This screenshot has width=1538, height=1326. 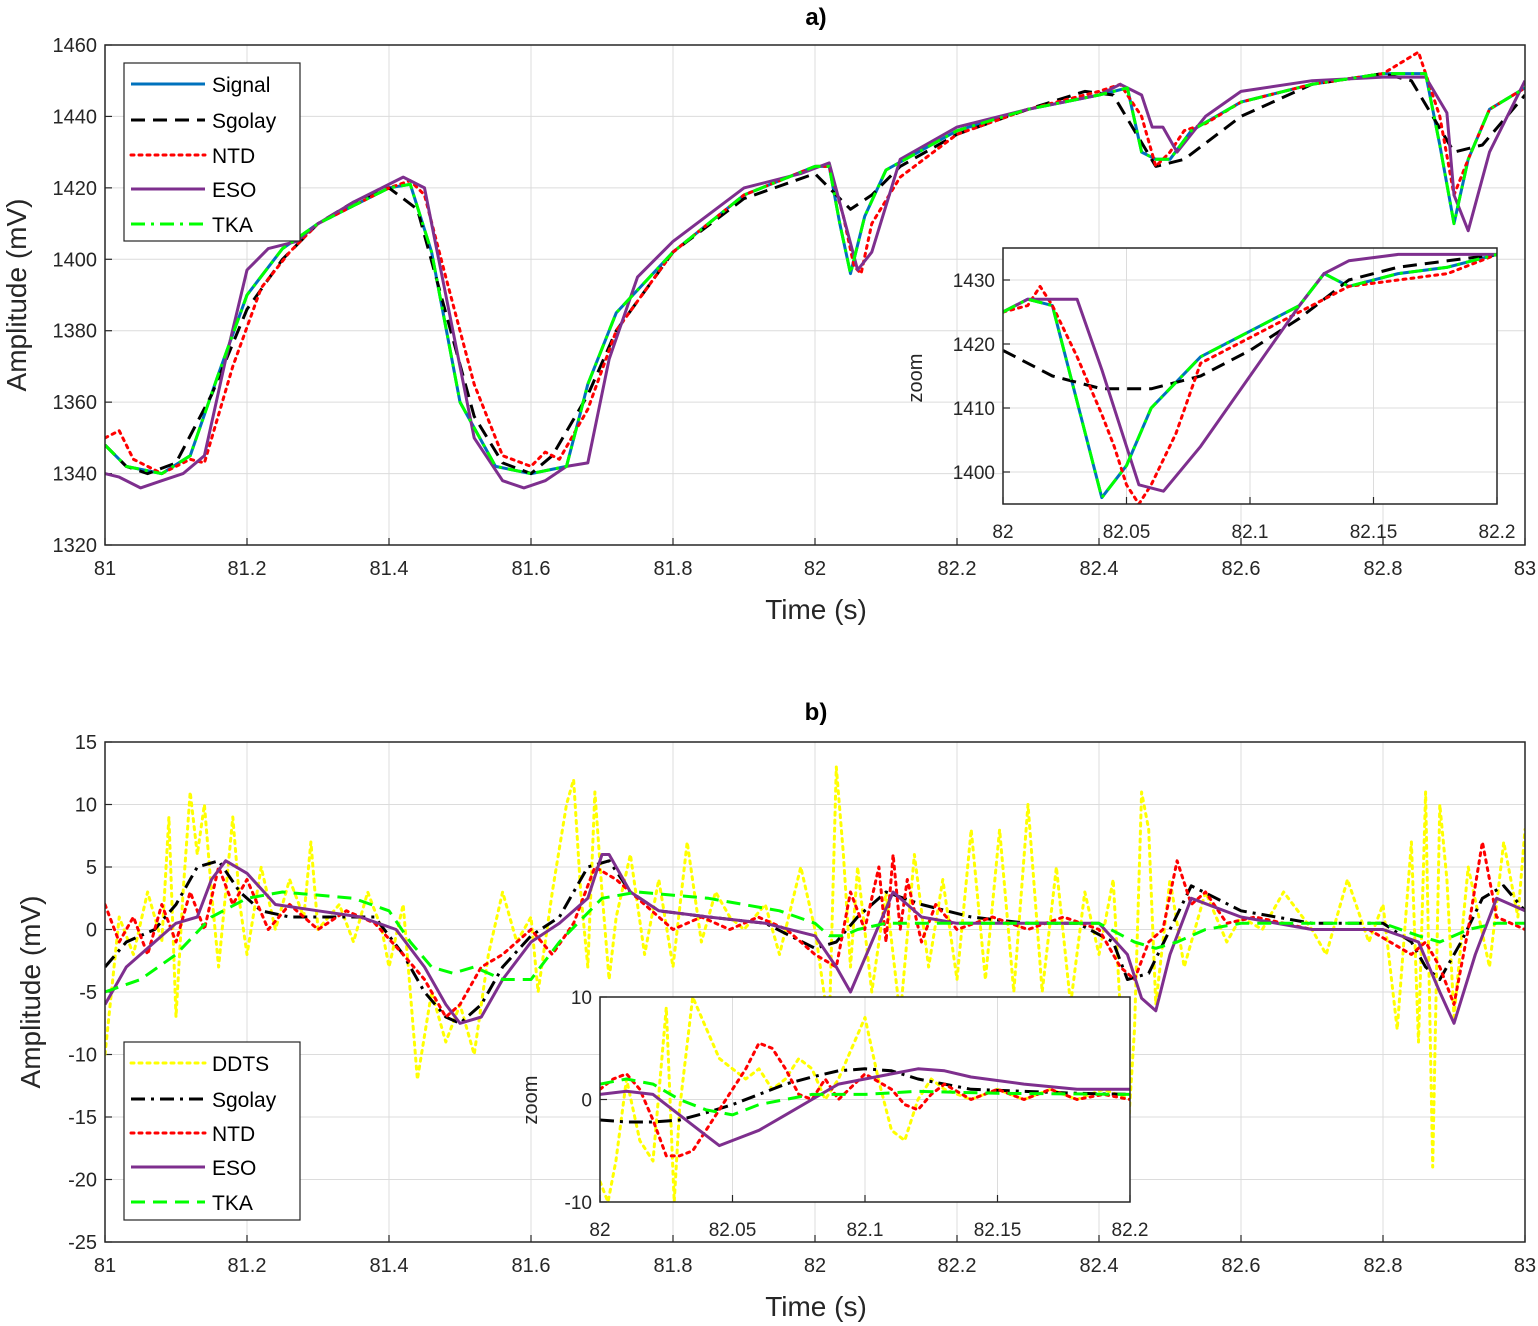 What do you see at coordinates (1374, 532) in the screenshot?
I see `panel-a-inset-x-tick-label: 82.15` at bounding box center [1374, 532].